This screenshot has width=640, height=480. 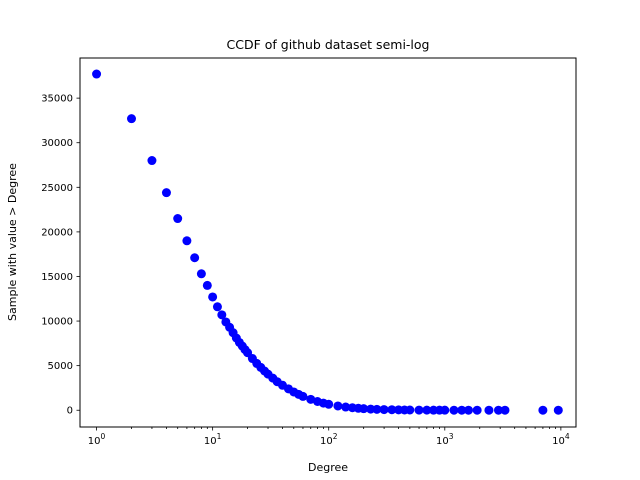 What do you see at coordinates (57, 277) in the screenshot?
I see `y-tick-label: 15000` at bounding box center [57, 277].